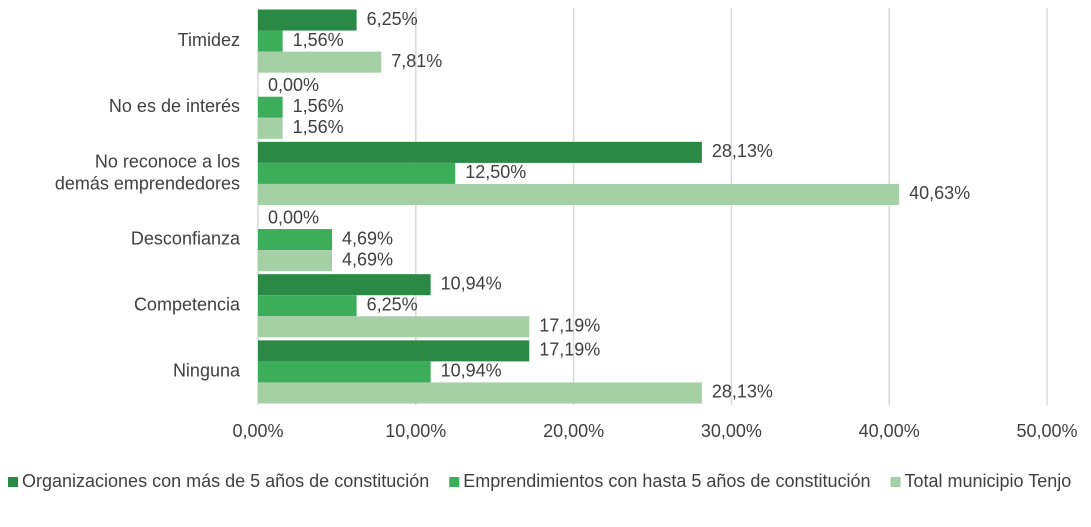  What do you see at coordinates (731, 431) in the screenshot?
I see `x-tick-label: 30,00%` at bounding box center [731, 431].